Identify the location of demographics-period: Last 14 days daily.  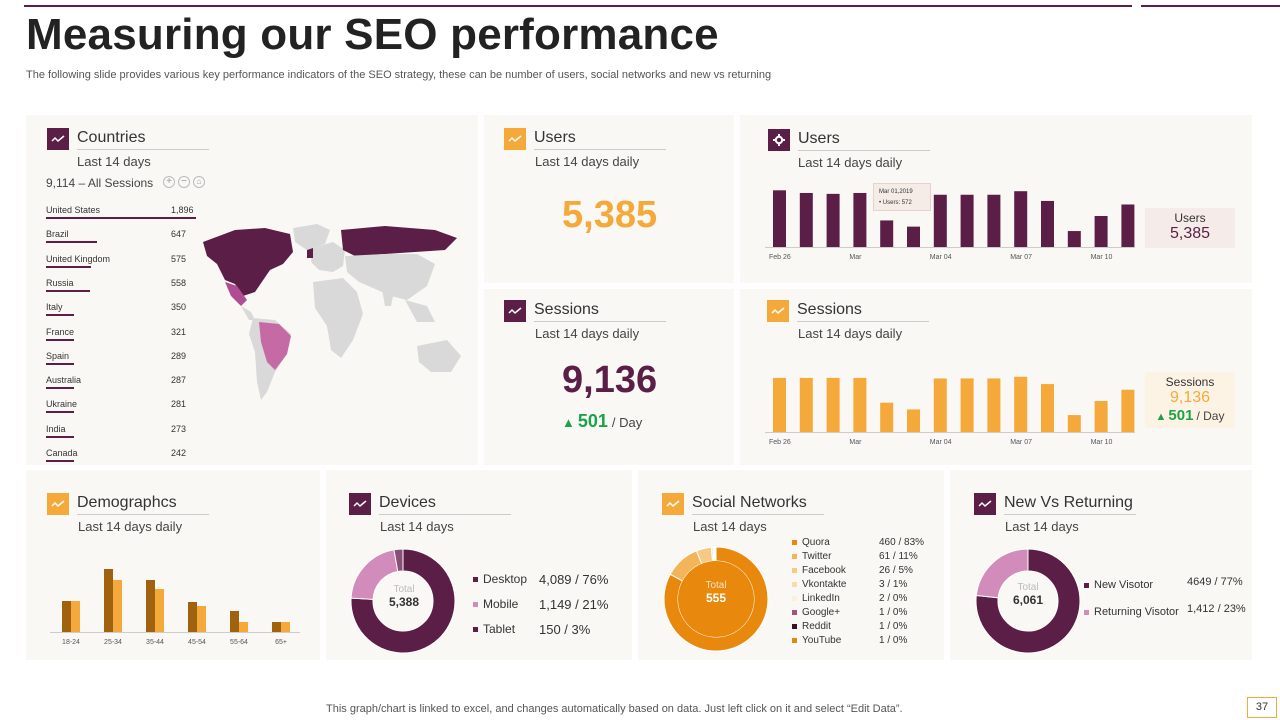
(130, 526).